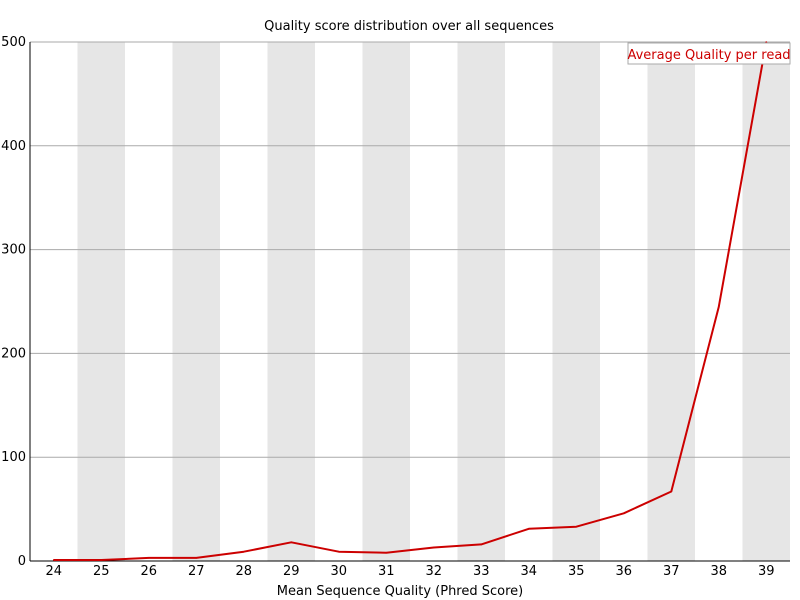 This screenshot has width=800, height=600. I want to click on x-tick-label: 35, so click(576, 571).